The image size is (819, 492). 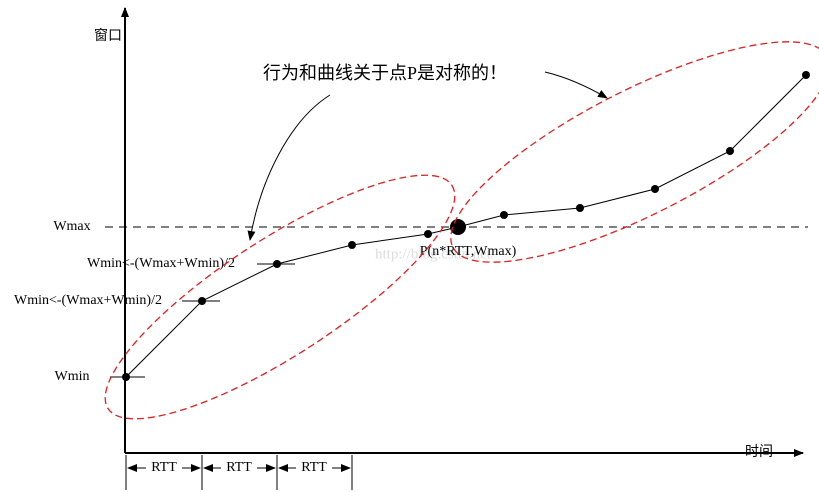 What do you see at coordinates (468, 251) in the screenshot?
I see `point-label: P(n*RTT,Wmax)` at bounding box center [468, 251].